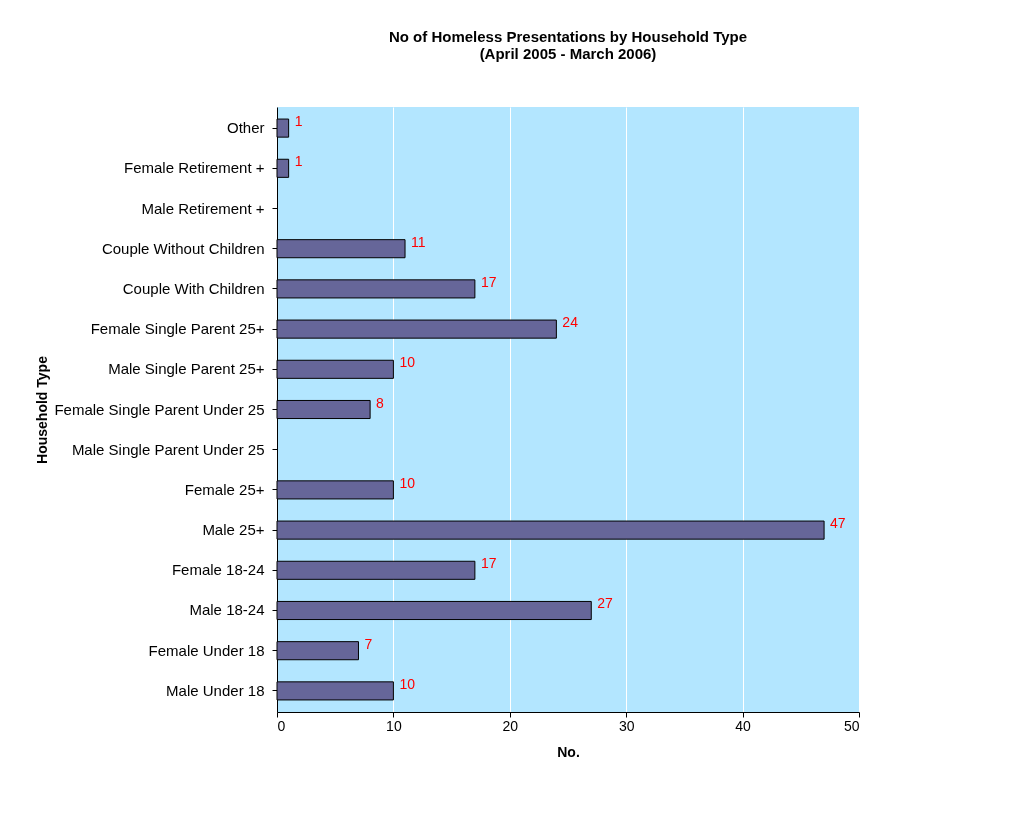  What do you see at coordinates (206, 650) in the screenshot?
I see `y-tick-label: Female Under 18` at bounding box center [206, 650].